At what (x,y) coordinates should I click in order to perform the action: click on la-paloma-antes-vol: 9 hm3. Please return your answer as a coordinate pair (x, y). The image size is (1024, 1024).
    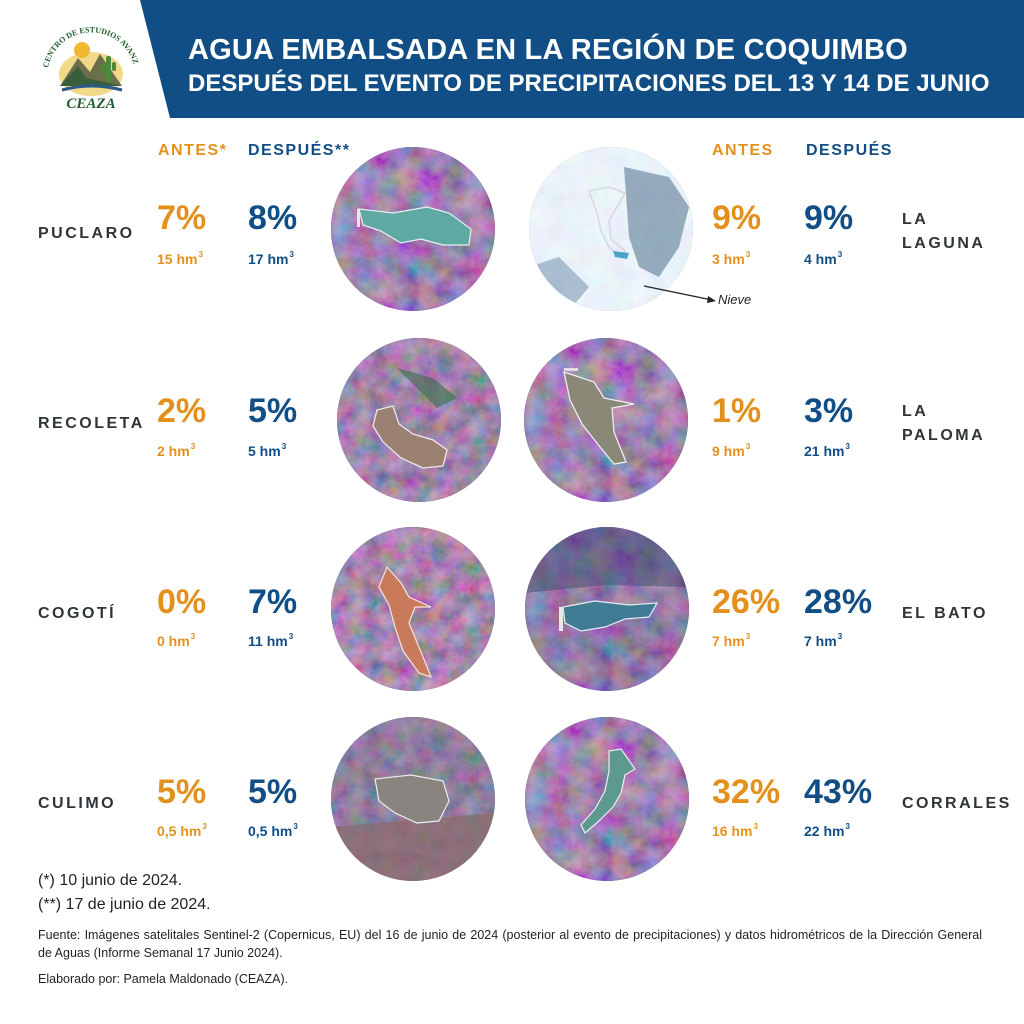
    Looking at the image, I should click on (731, 450).